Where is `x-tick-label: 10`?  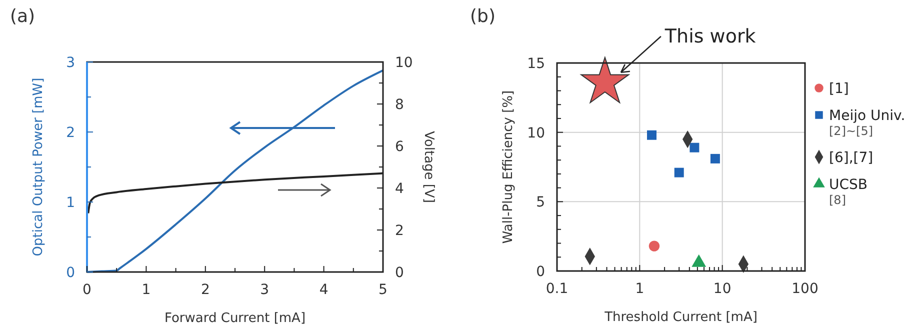
x-tick-label: 10 is located at coordinates (722, 289).